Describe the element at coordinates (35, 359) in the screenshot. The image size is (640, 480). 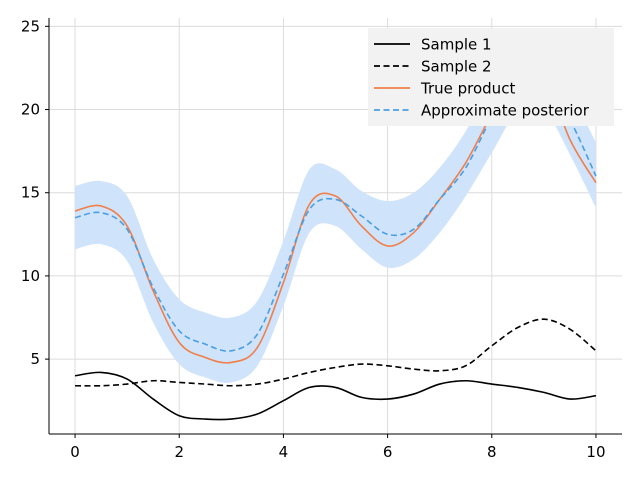
I see `y-tick-label: 5` at that location.